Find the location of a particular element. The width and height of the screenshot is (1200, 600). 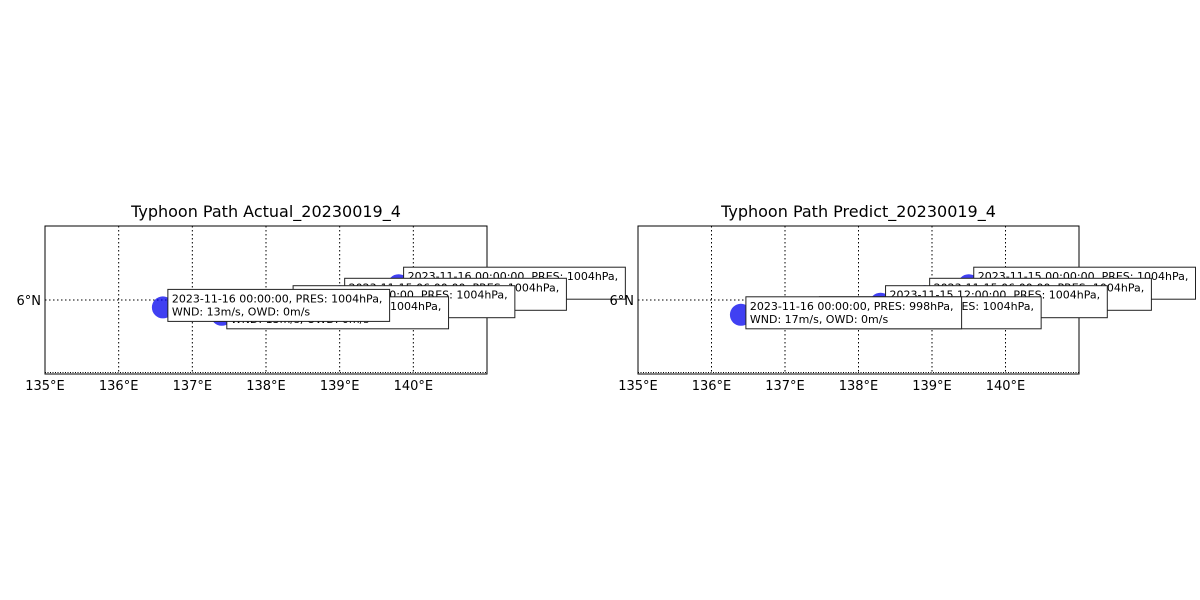

annotation-text: WND: 17m/s, OWD: 0m/s is located at coordinates (819, 319).